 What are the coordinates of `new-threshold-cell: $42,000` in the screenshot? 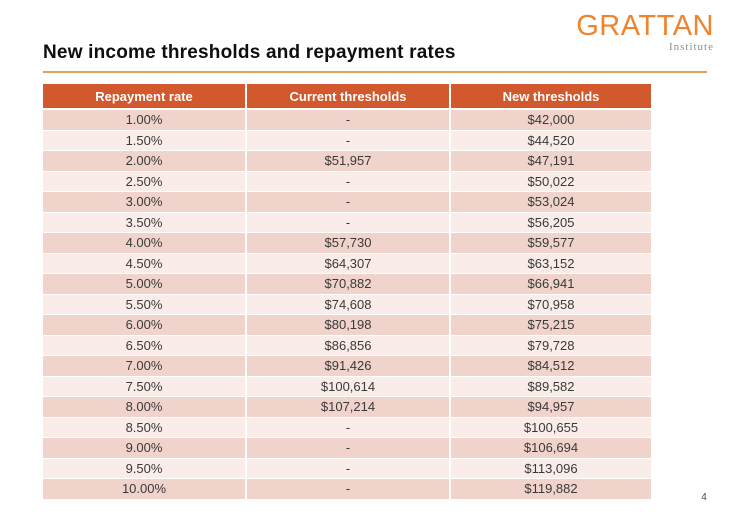 It's located at (550, 120).